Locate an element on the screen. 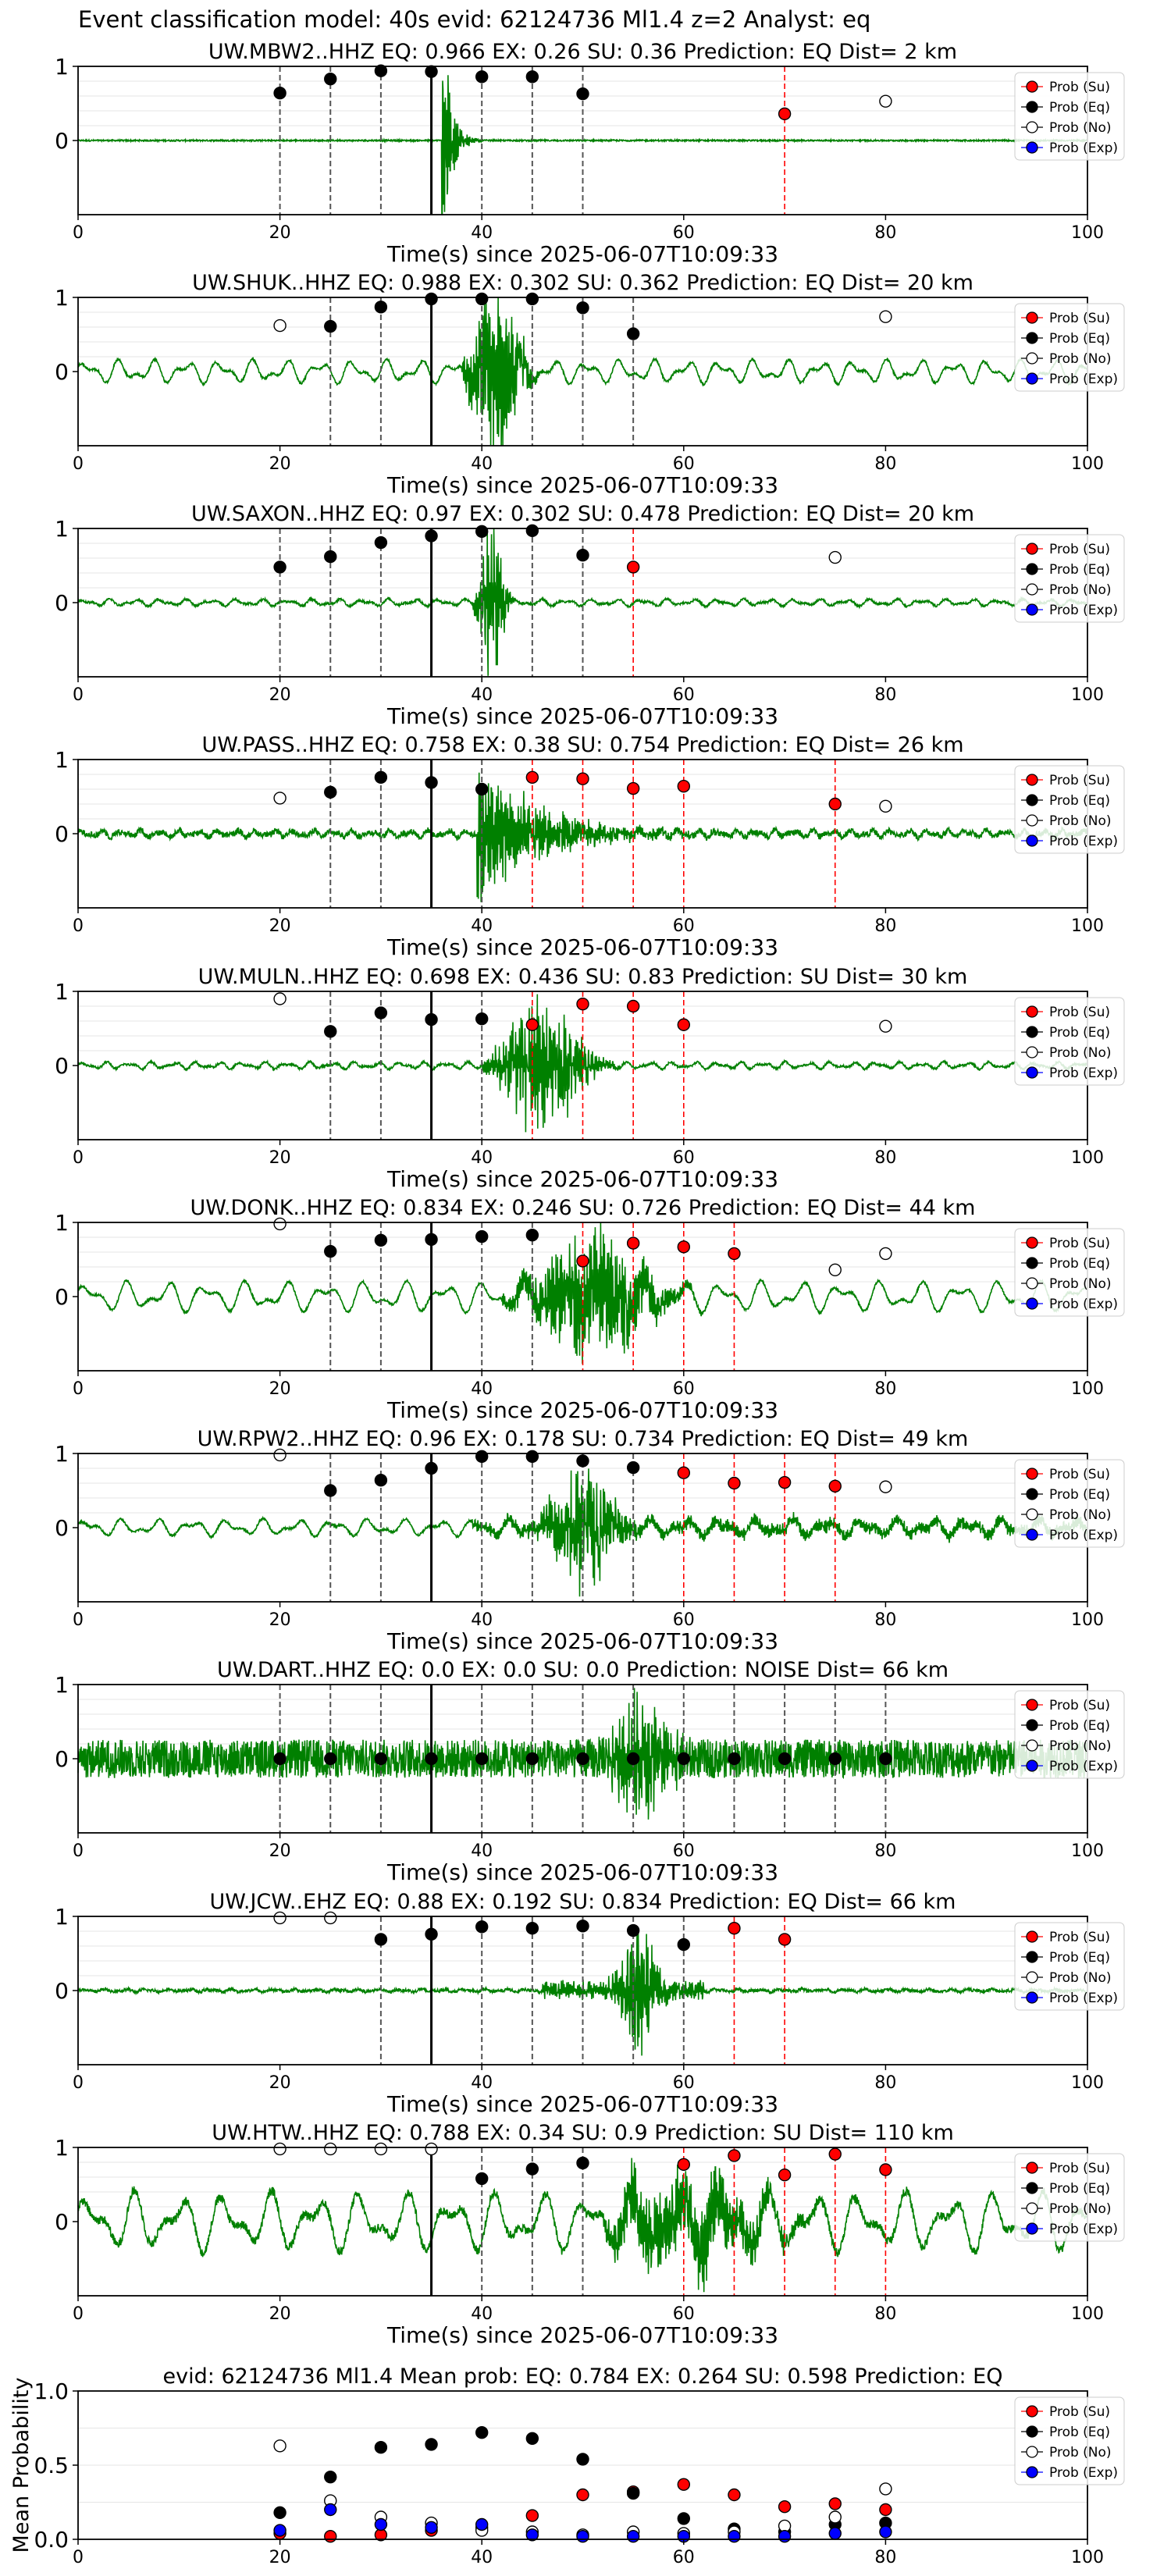 Image resolution: width=1171 pixels, height=2576 pixels. y-tick-label: 1.0 is located at coordinates (51, 2391).